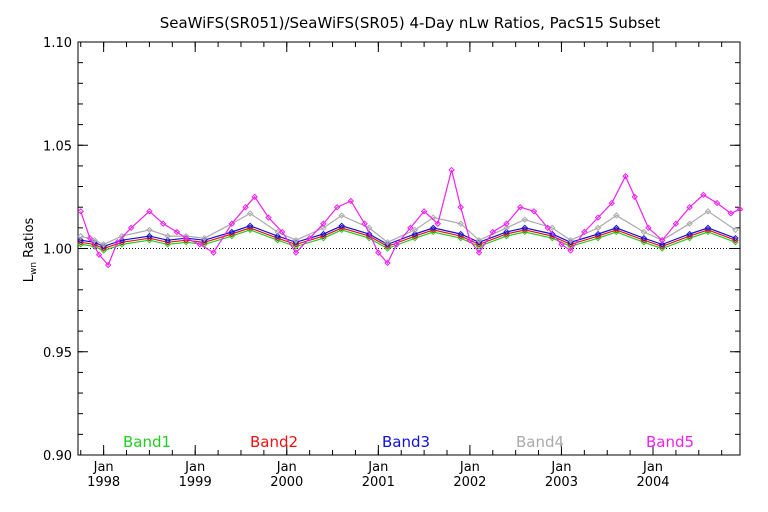  Describe the element at coordinates (103, 482) in the screenshot. I see `x-tick-year: 1998` at that location.